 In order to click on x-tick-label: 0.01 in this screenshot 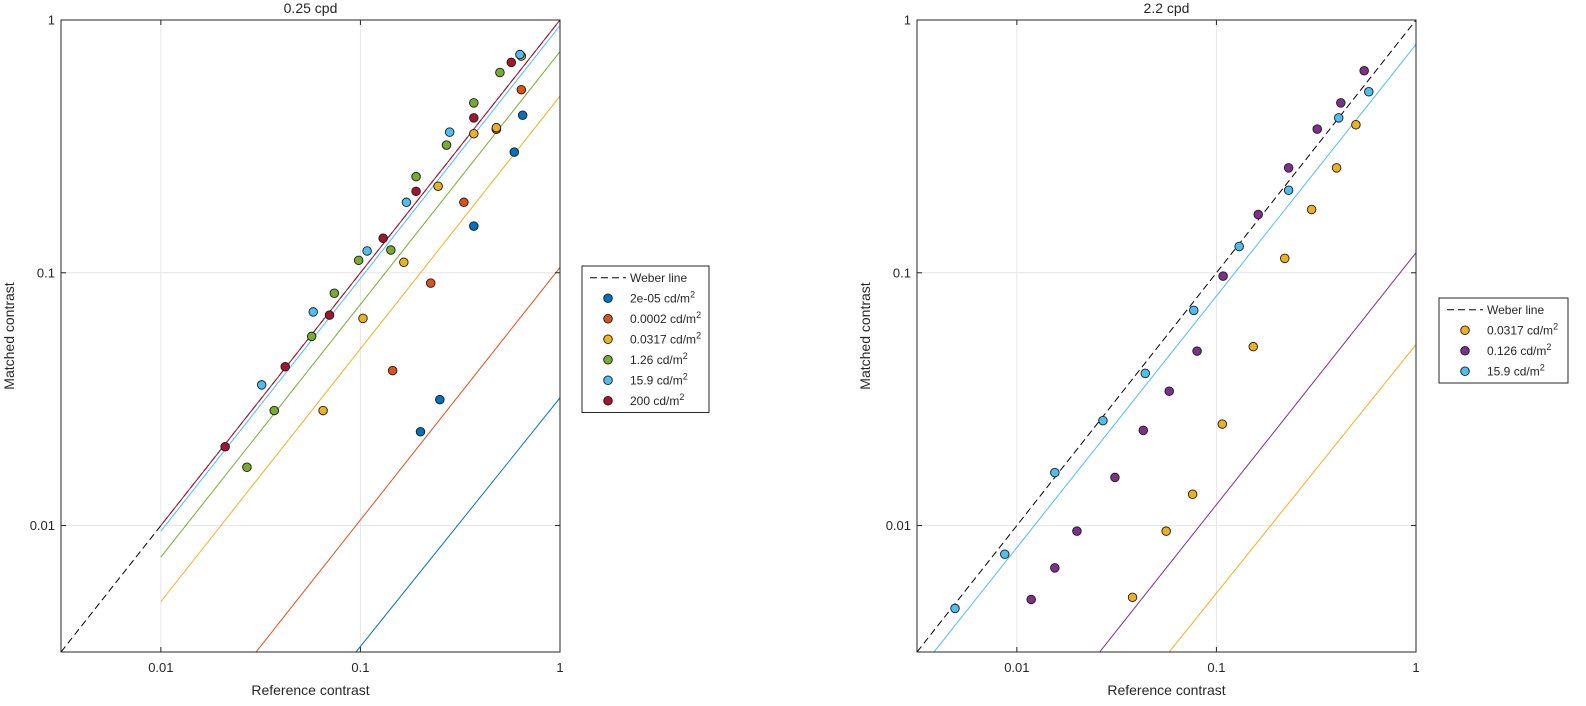, I will do `click(160, 667)`.